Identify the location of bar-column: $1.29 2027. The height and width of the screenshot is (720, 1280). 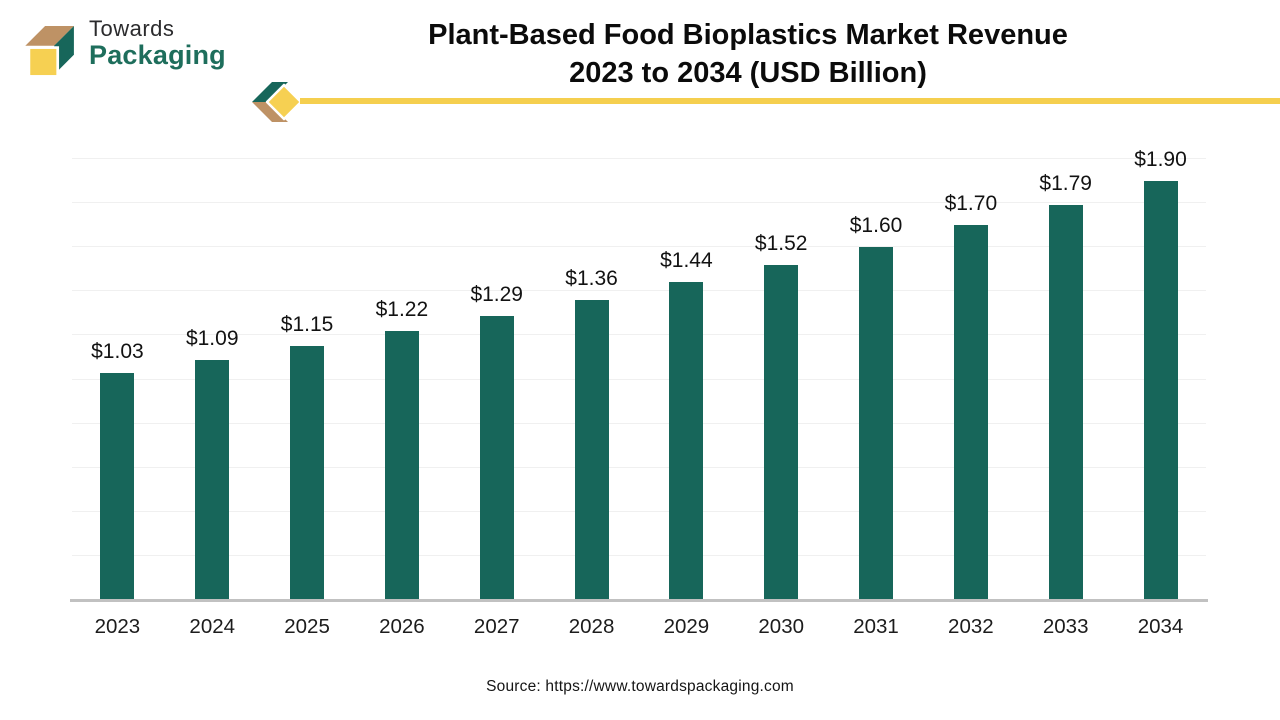
(496, 398).